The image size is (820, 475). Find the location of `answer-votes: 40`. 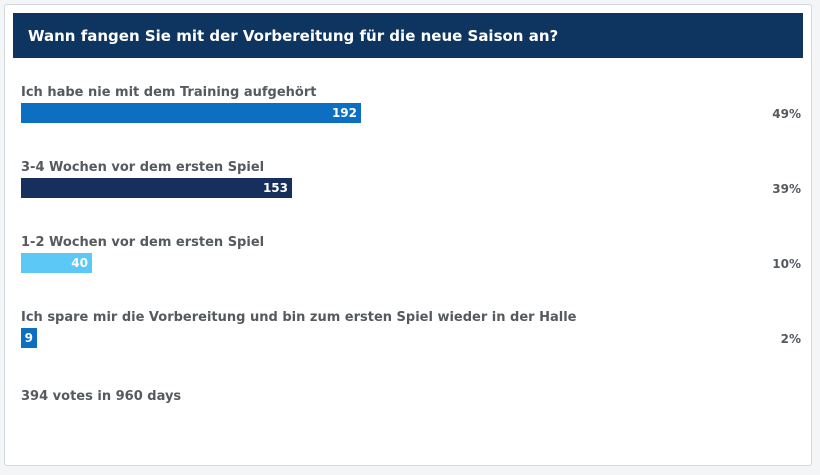

answer-votes: 40 is located at coordinates (79, 263).